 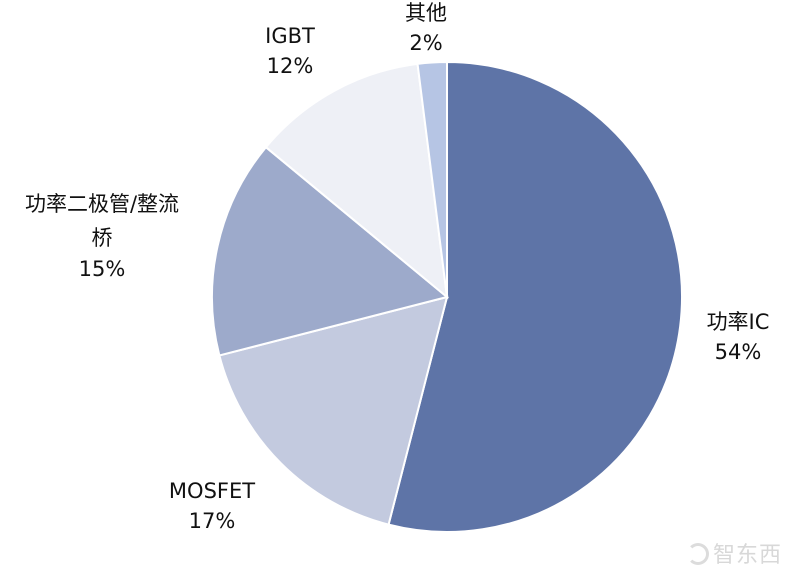 What do you see at coordinates (102, 269) in the screenshot?
I see `slice-value-diode: 15%` at bounding box center [102, 269].